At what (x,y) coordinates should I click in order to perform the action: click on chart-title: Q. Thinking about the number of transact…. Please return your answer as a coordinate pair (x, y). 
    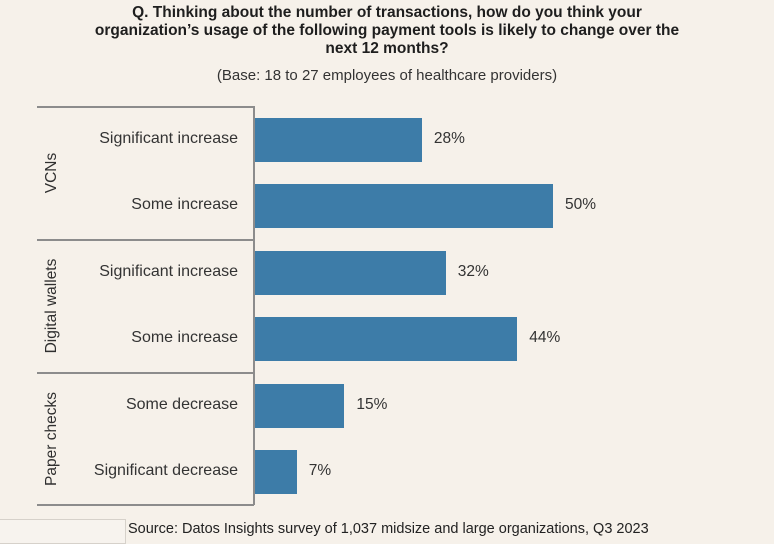
    Looking at the image, I should click on (387, 31).